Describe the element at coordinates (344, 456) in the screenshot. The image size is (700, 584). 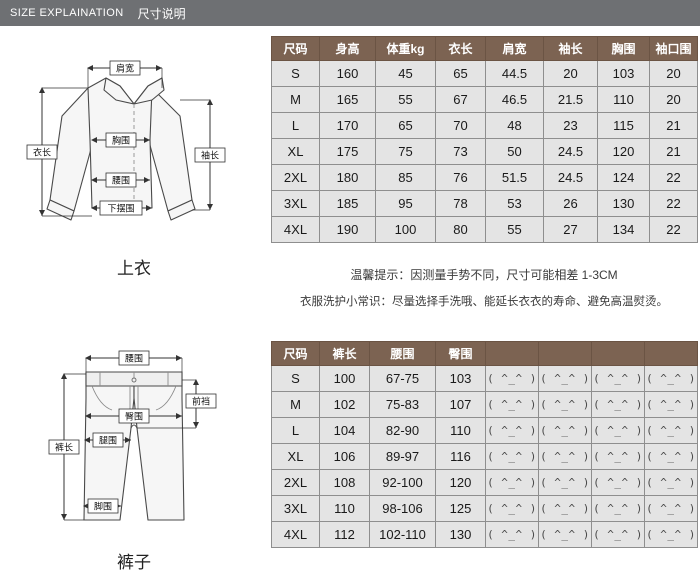
I see `cell-value: 106` at that location.